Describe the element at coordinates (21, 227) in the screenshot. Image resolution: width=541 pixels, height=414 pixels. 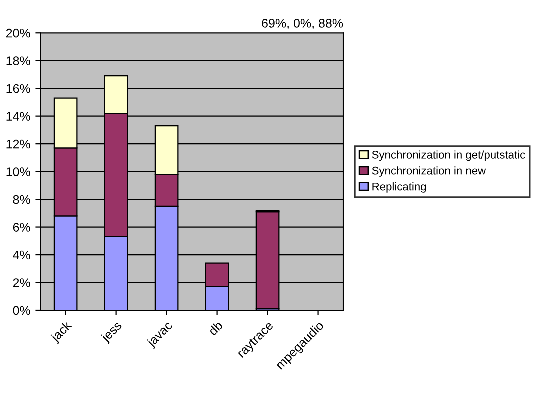
I see `y-tick-label: 6%` at that location.